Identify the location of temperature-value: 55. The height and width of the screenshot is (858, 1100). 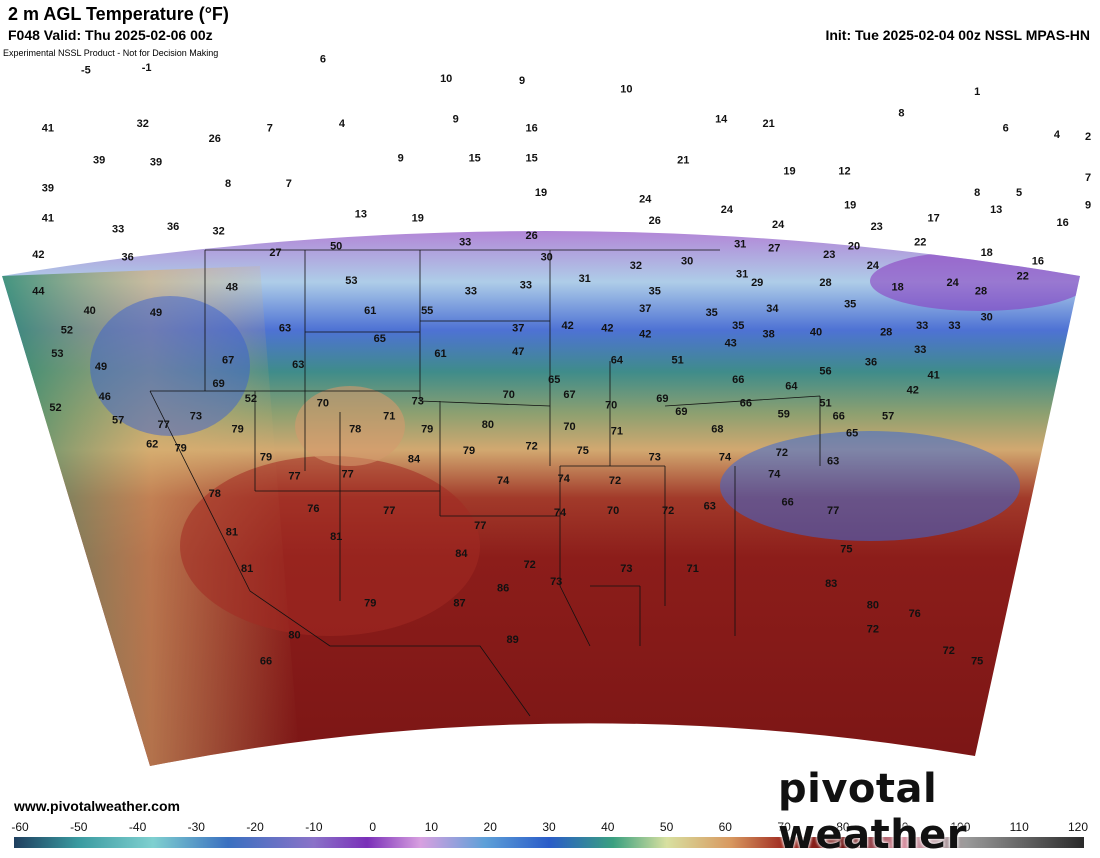
(427, 311).